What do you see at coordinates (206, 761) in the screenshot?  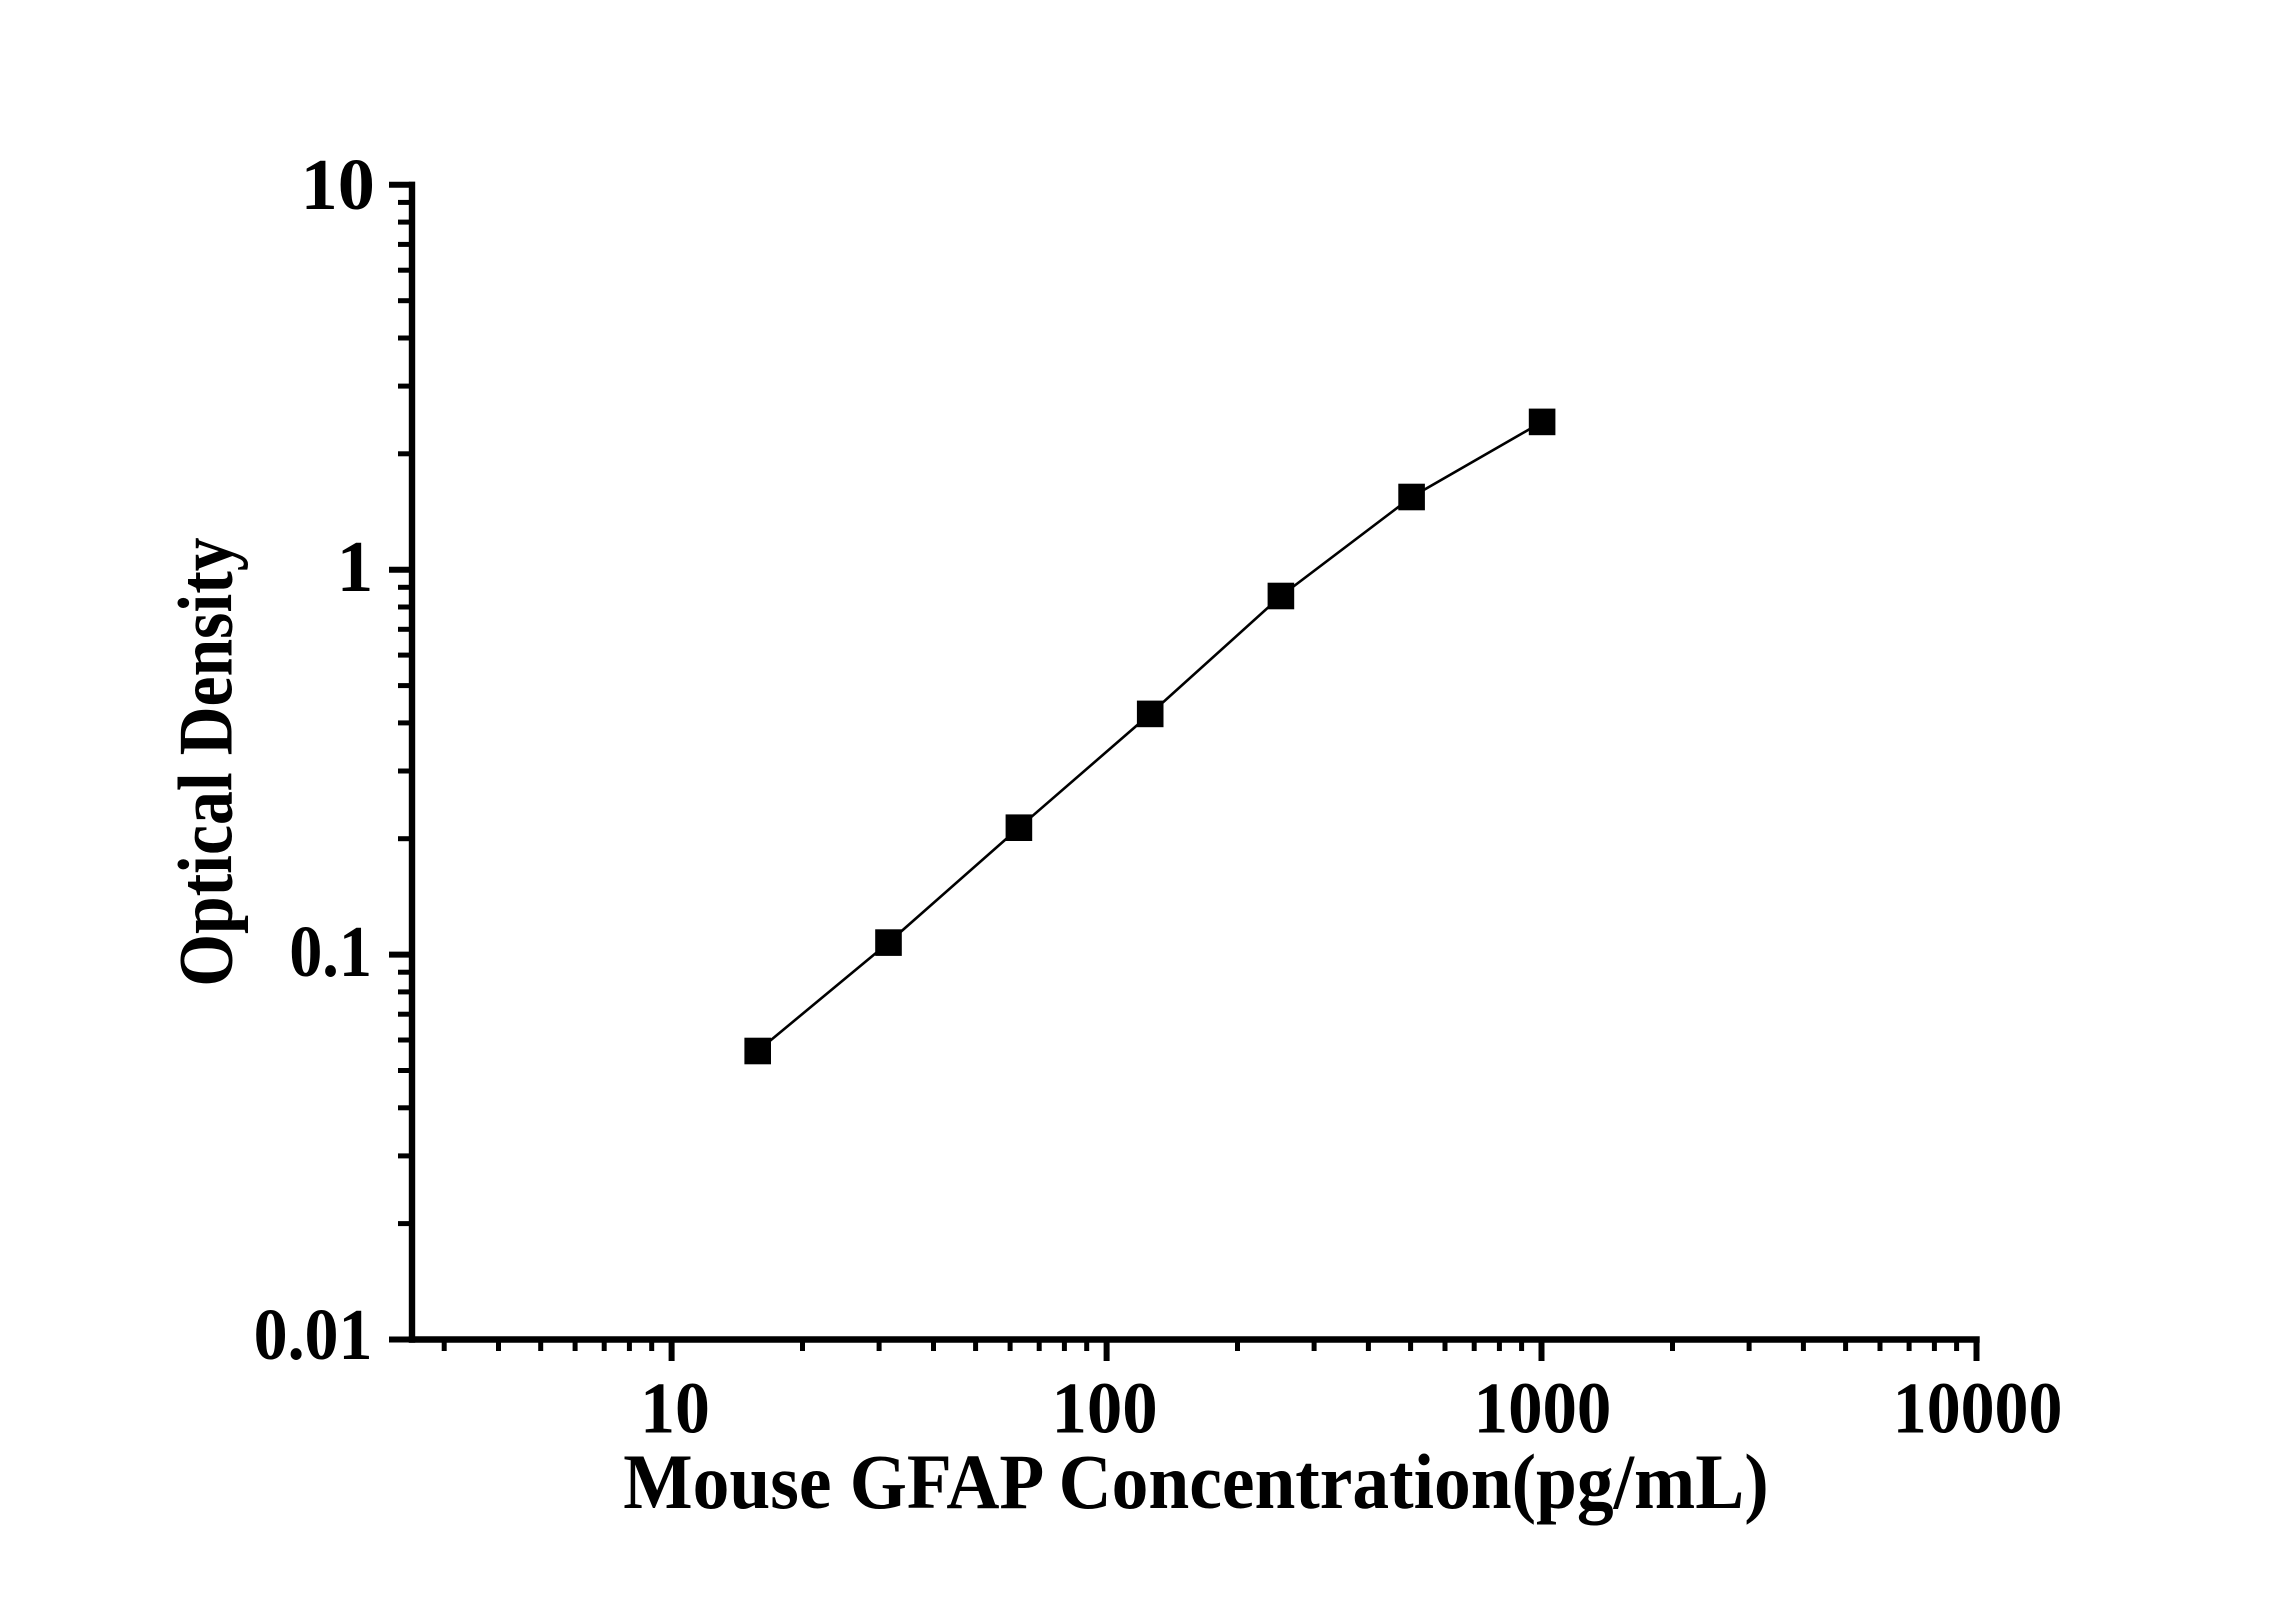 I see `svg-text: Optical Density` at bounding box center [206, 761].